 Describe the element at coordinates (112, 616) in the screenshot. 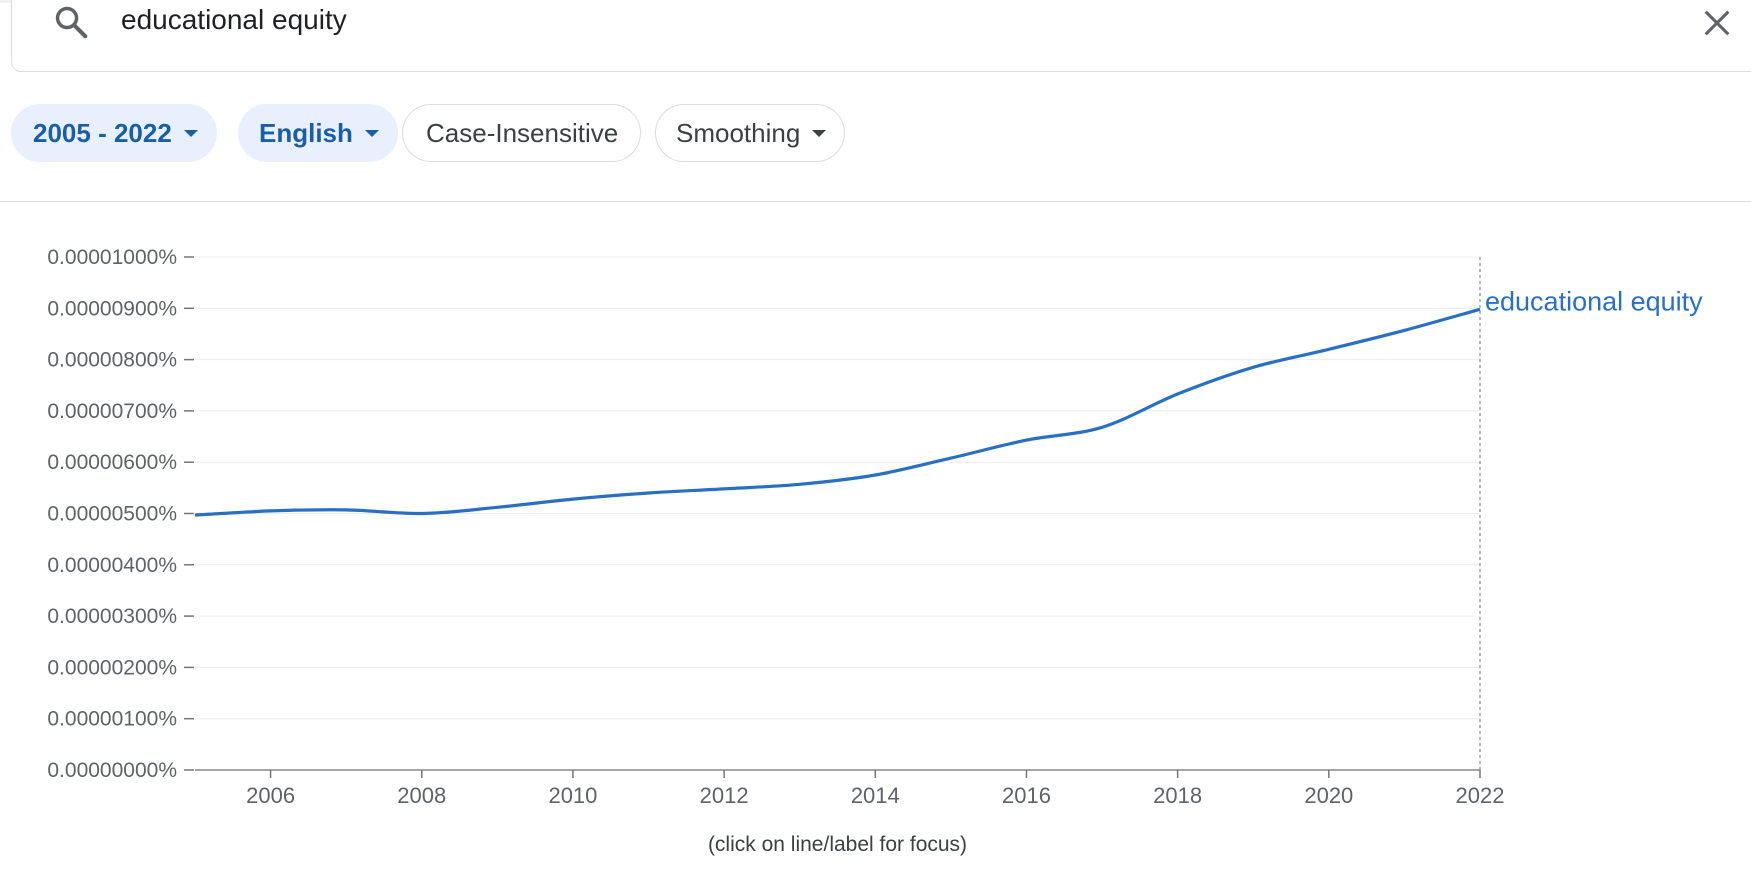

I see `y-tick-label: 0.00000300%` at that location.